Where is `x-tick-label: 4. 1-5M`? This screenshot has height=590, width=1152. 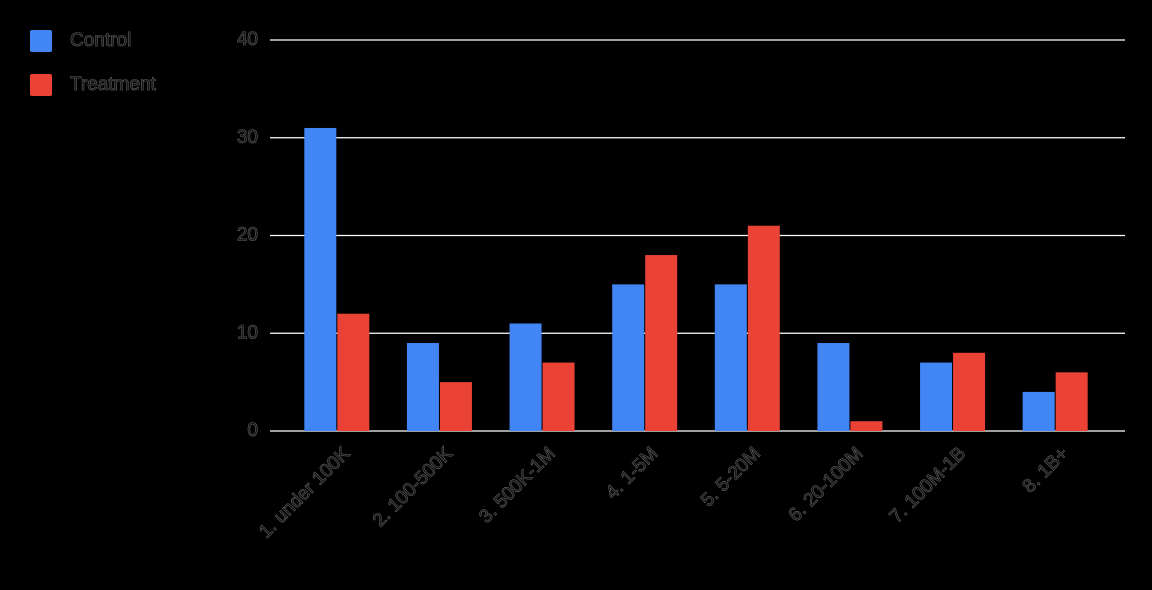
x-tick-label: 4. 1-5M is located at coordinates (632, 473).